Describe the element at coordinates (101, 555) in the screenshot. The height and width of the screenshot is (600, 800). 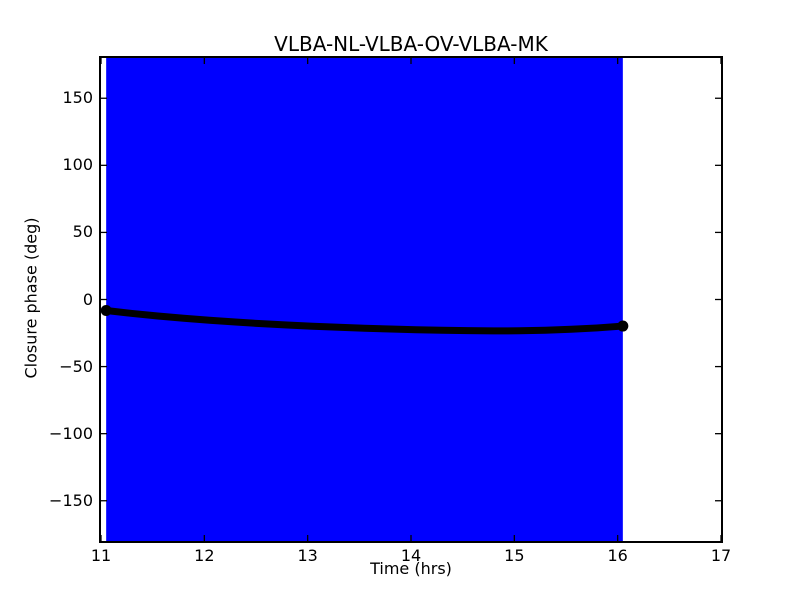
I see `x-tick-label: 11` at that location.